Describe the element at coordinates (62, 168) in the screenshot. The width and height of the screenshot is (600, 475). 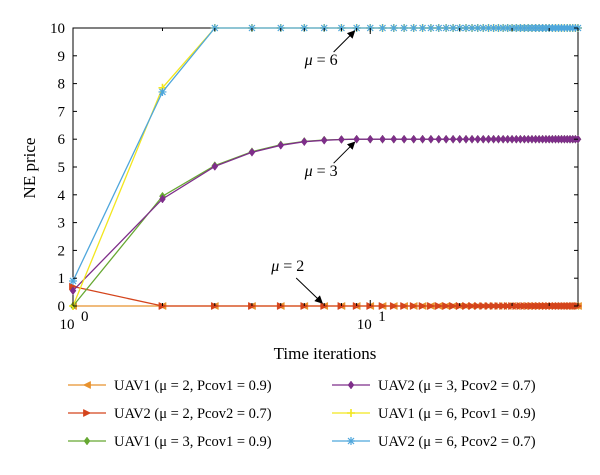
I see `y-tick-label: 5` at that location.